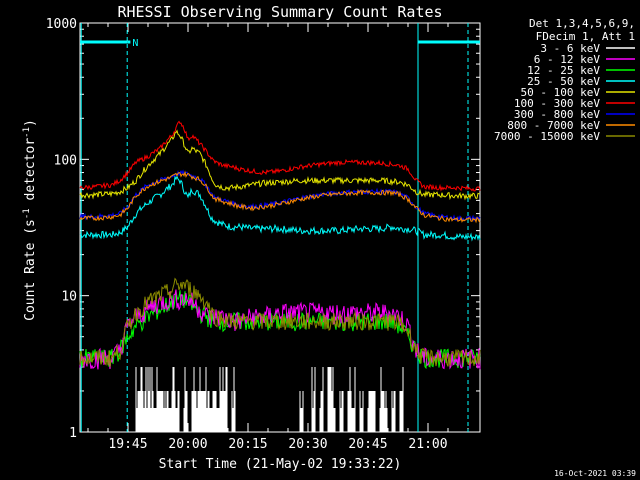 Image resolution: width=640 pixels, height=480 pixels. What do you see at coordinates (61, 24) in the screenshot?
I see `y-tick-label: 1000` at bounding box center [61, 24].